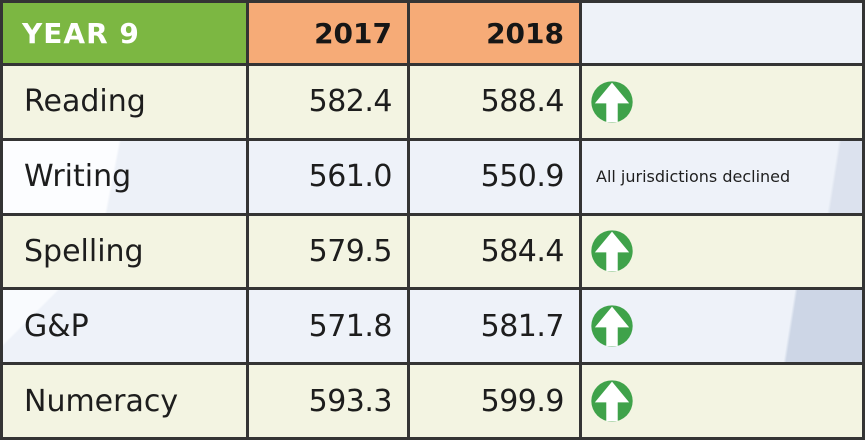  Describe the element at coordinates (124, 33) in the screenshot. I see `table-title: YEAR 9` at that location.